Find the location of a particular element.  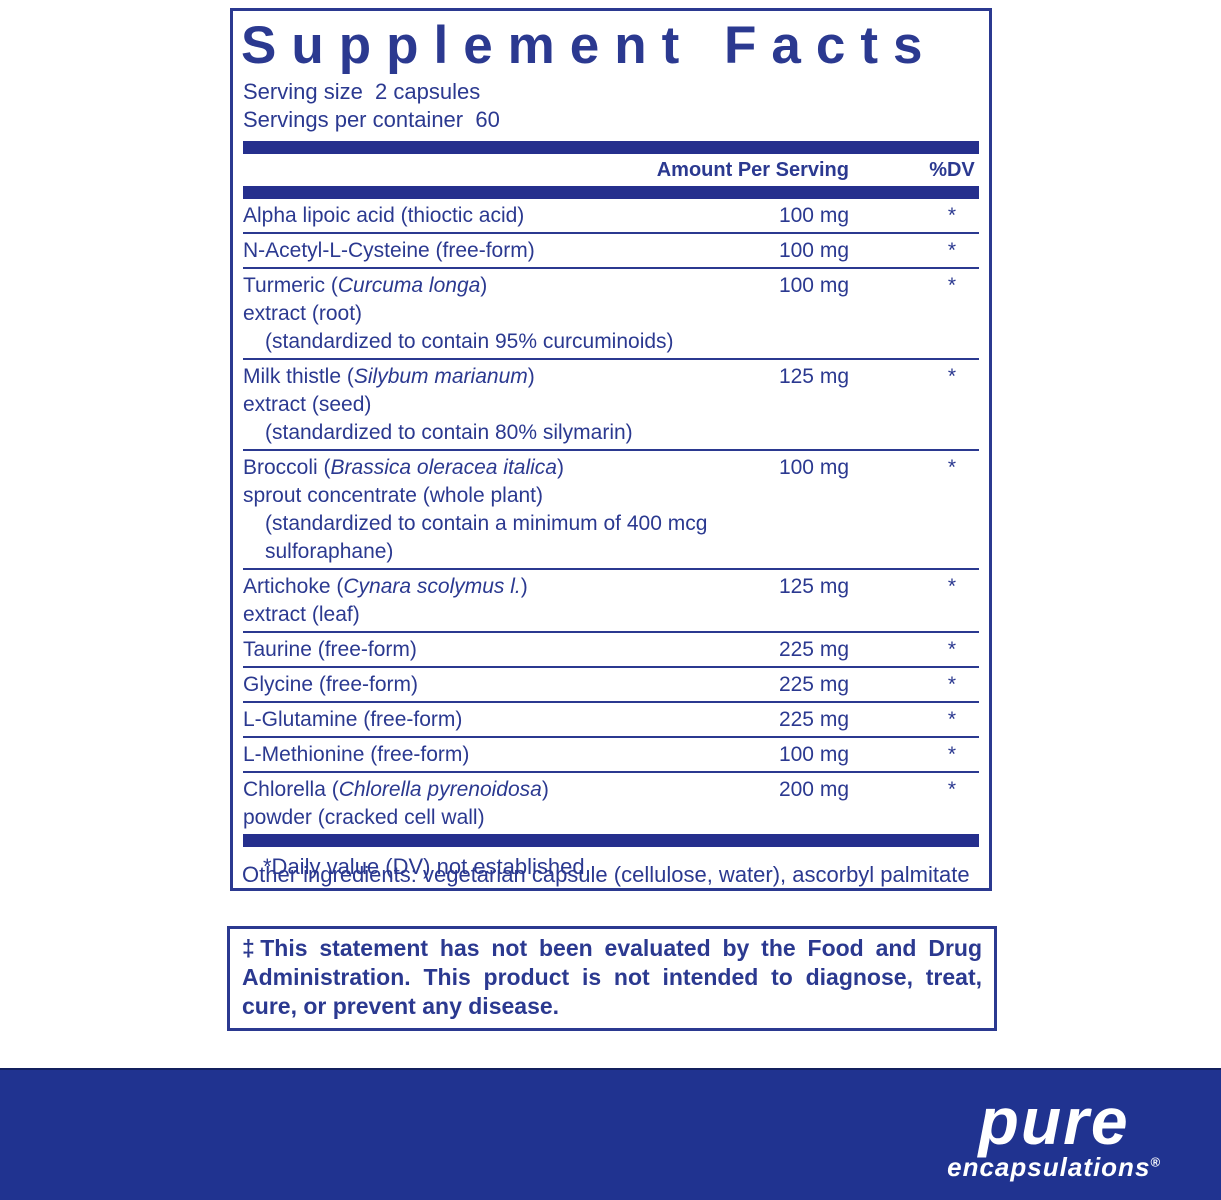

latin-name-segment: Brassica oleracea italica is located at coordinates (443, 467).